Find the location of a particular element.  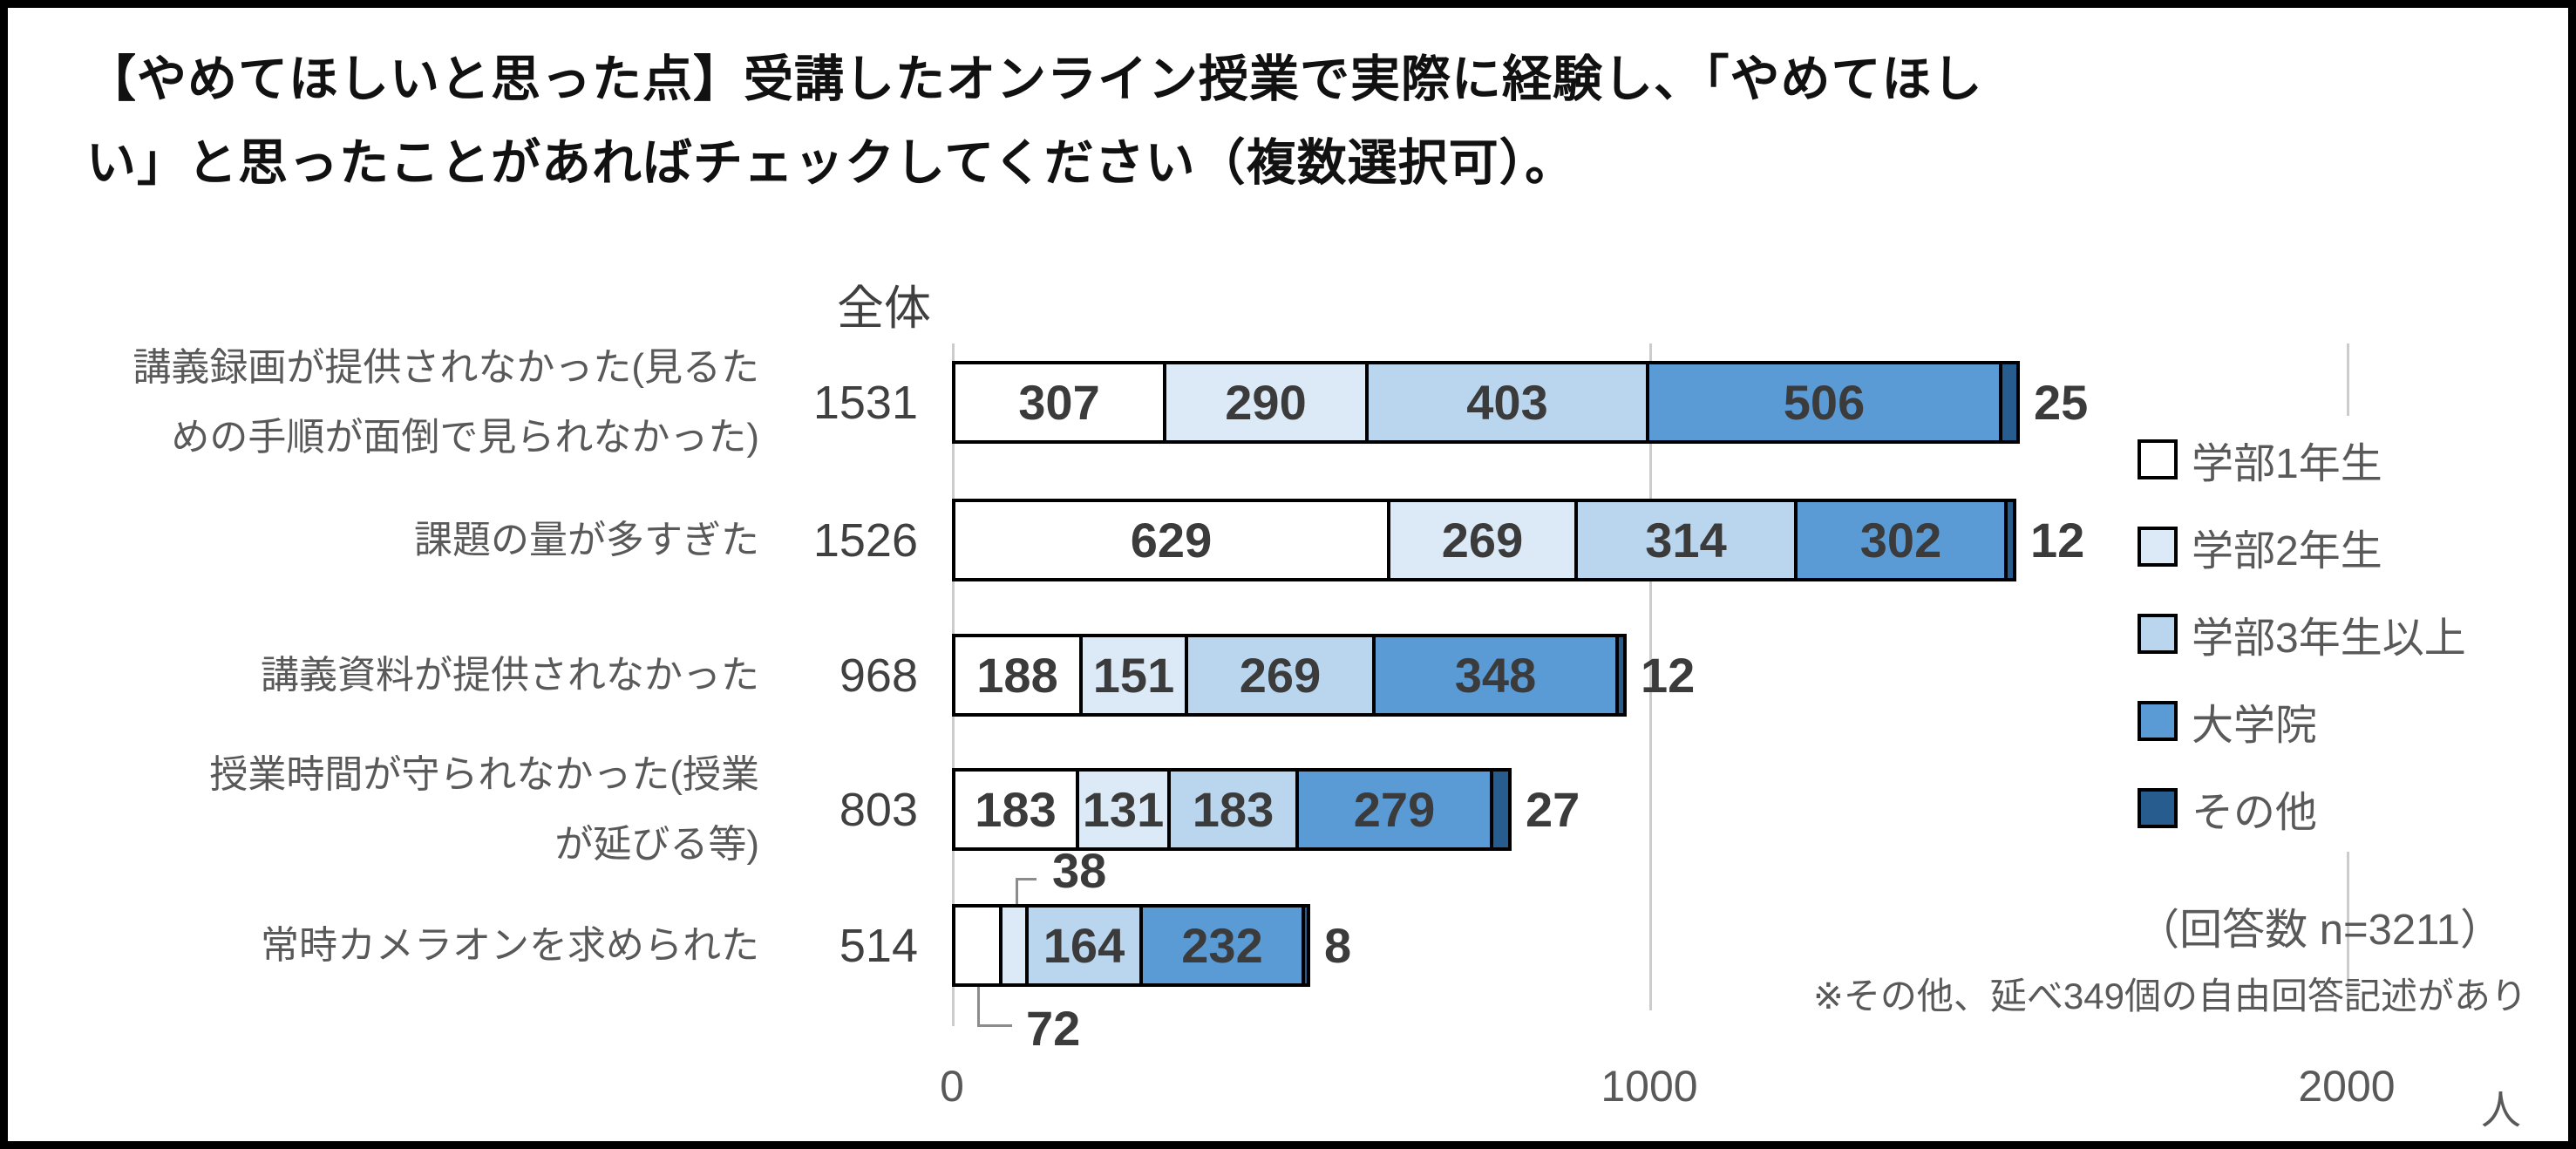

total-value-label: 803 is located at coordinates (878, 810).